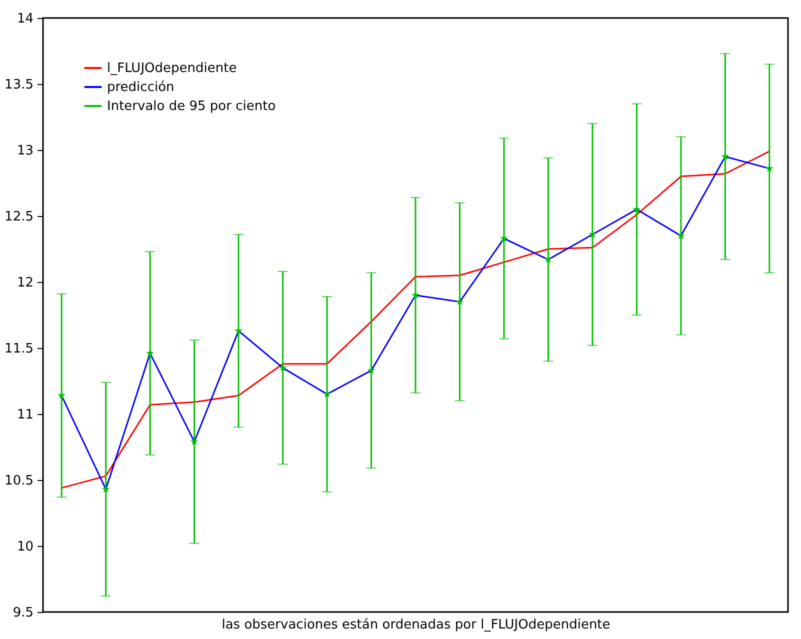 This screenshot has height=639, width=801. What do you see at coordinates (25, 283) in the screenshot?
I see `y-tick-label: 12` at bounding box center [25, 283].